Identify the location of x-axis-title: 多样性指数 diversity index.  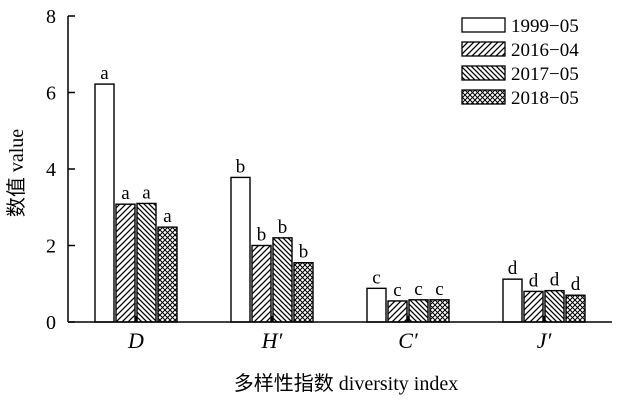
(346, 383).